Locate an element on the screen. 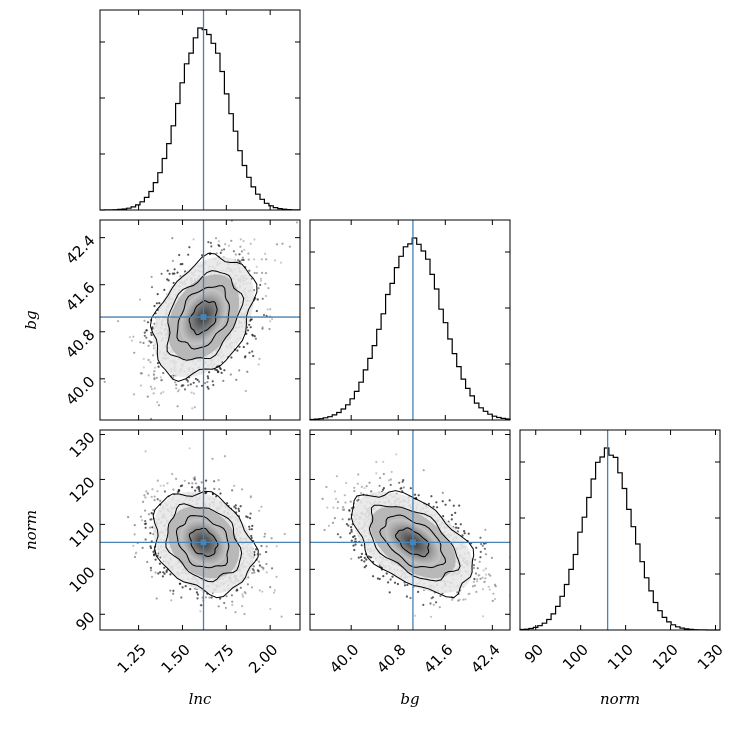 The image size is (730, 730). panel-frame-lnc-norm is located at coordinates (200, 530).